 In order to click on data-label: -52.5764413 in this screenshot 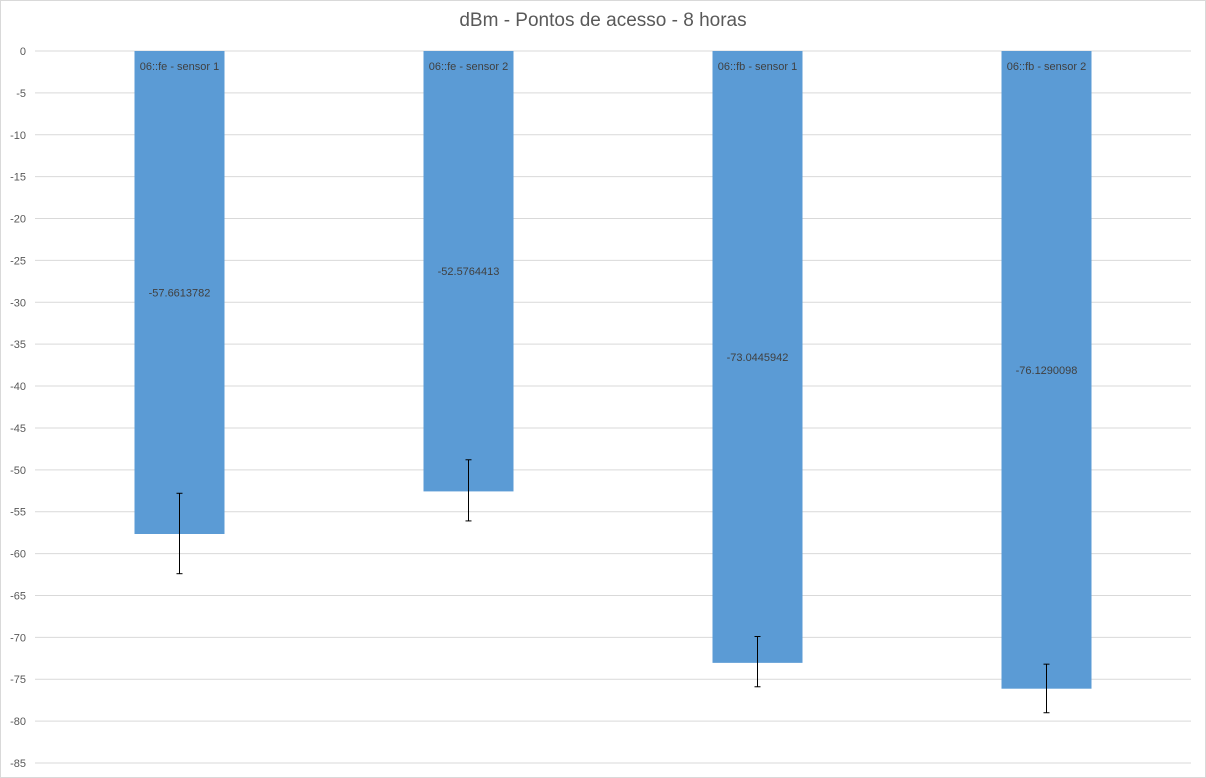, I will do `click(469, 272)`.